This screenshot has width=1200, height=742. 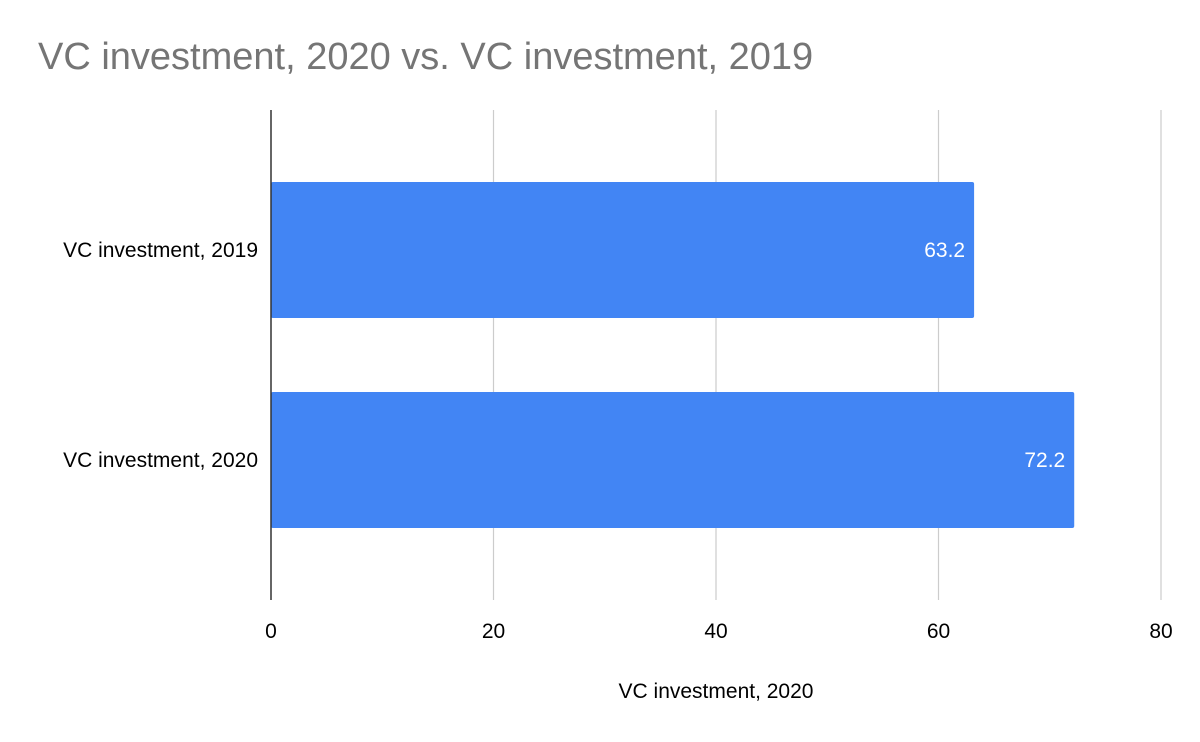 I want to click on x-axis-title: VC investment, 2020, so click(x=716, y=691).